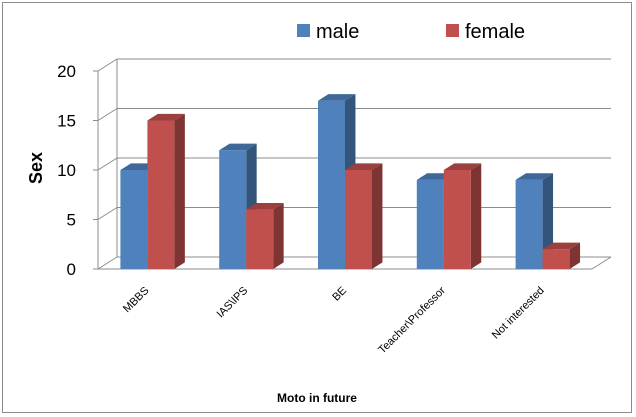 Image resolution: width=636 pixels, height=417 pixels. Describe the element at coordinates (412, 320) in the screenshot. I see `x-tick-label: Teacher\Professor` at that location.